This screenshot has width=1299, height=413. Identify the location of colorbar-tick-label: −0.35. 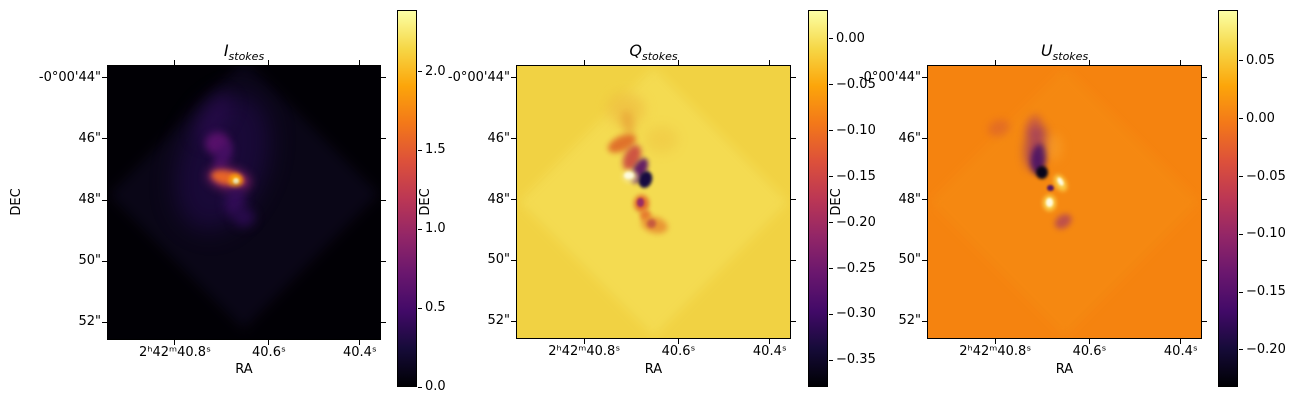
(856, 360).